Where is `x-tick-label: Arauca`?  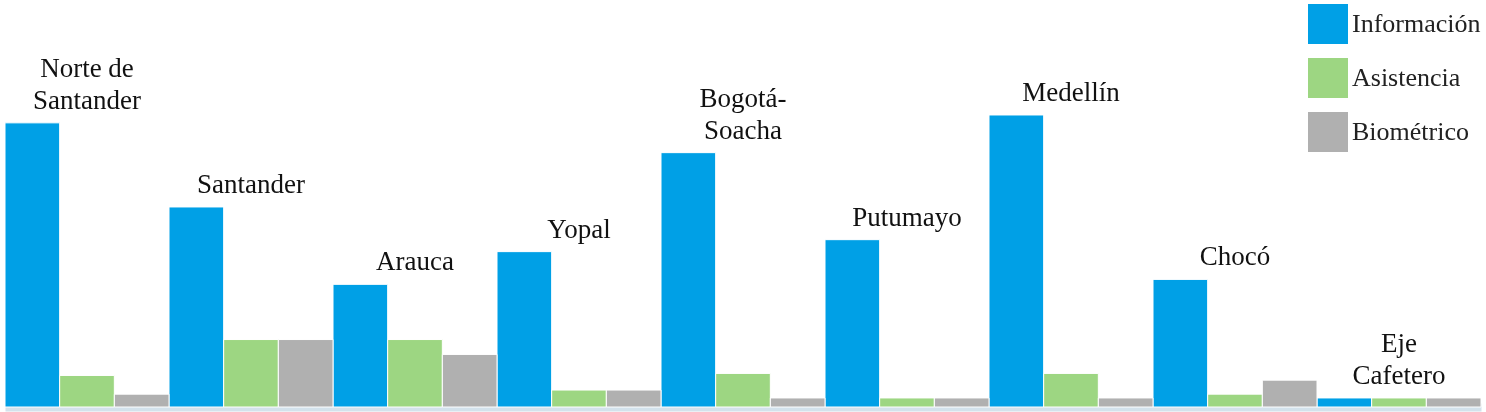
x-tick-label: Arauca is located at coordinates (415, 261).